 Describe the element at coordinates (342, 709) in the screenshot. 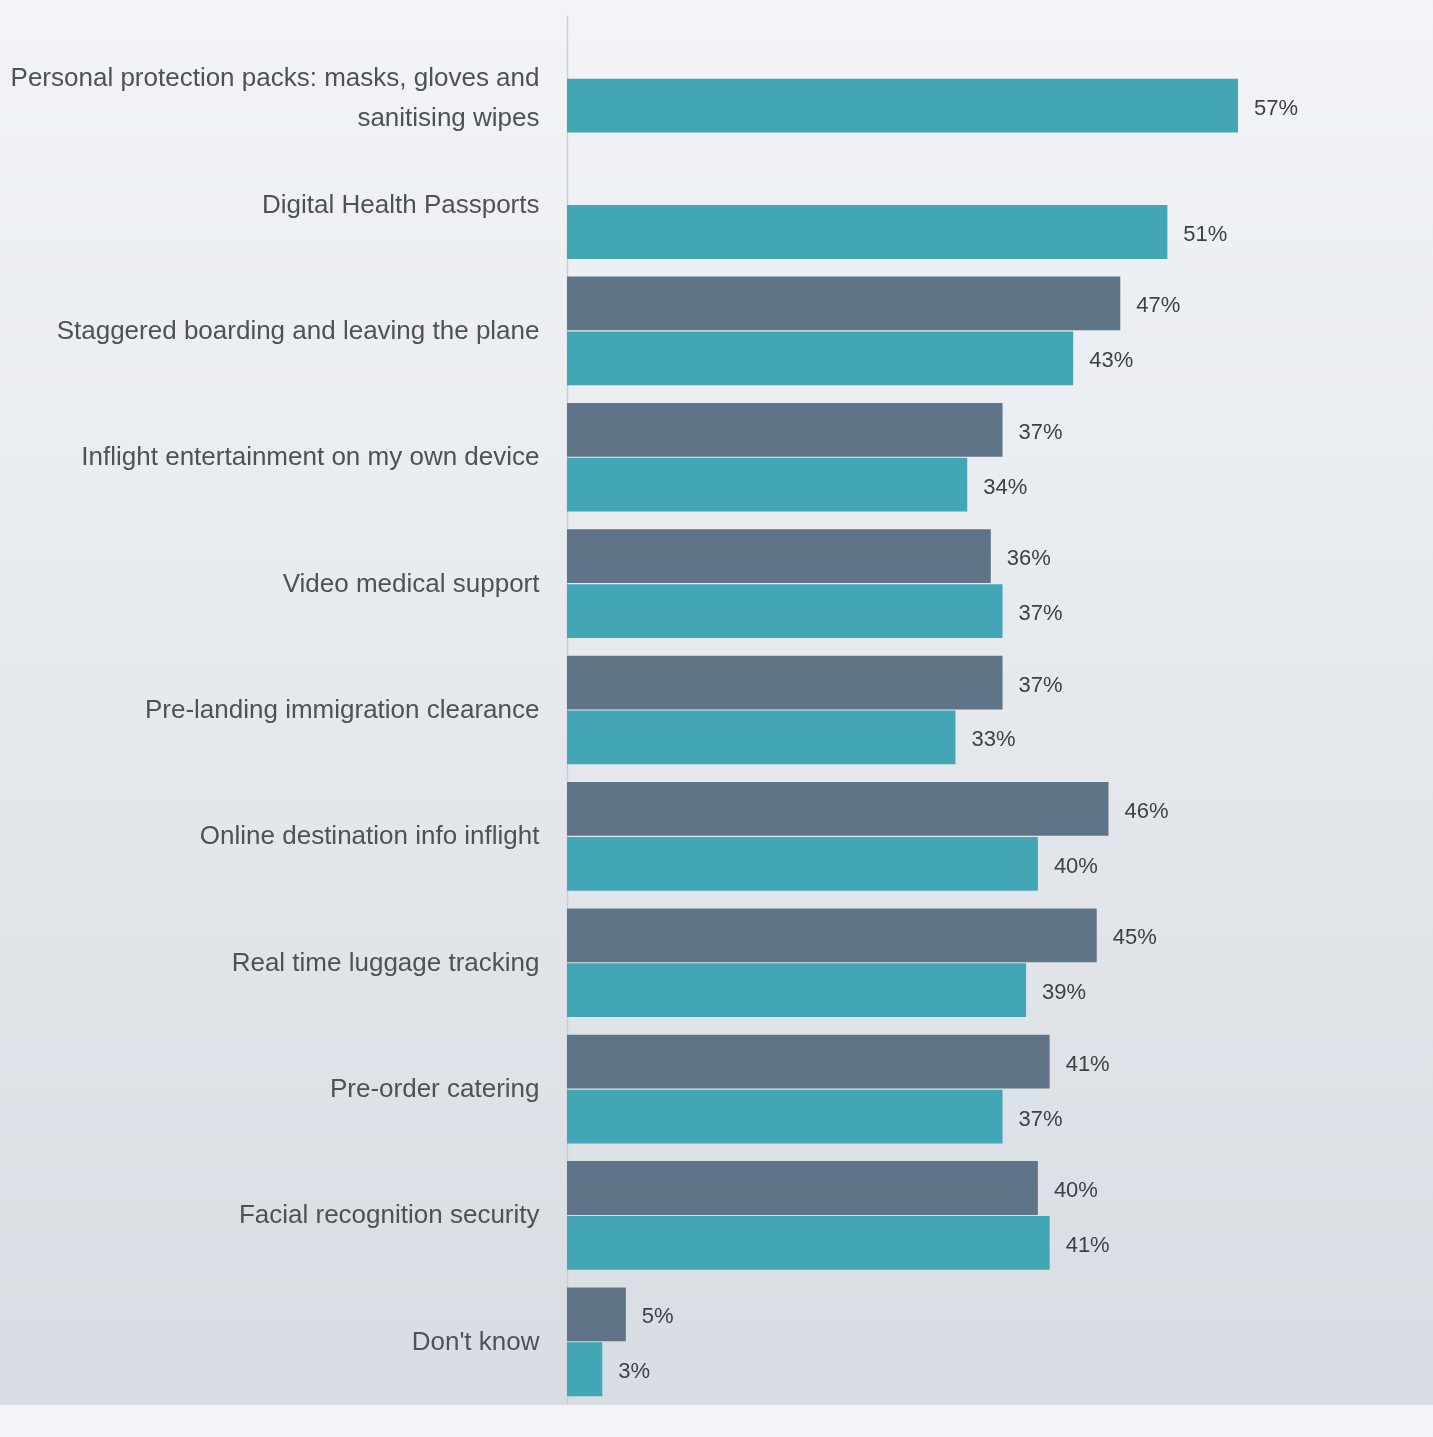

I see `y-tick-label: Pre-landing immigration clearance` at that location.